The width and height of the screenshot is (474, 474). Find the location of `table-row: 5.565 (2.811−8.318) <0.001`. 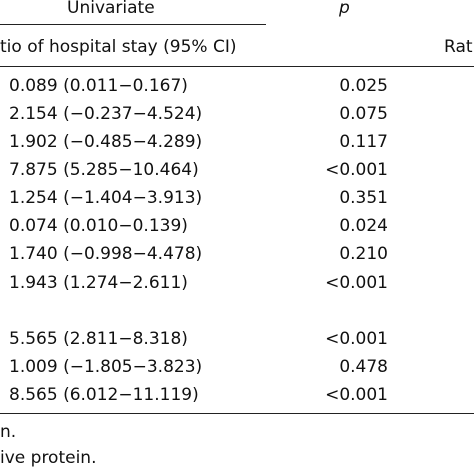

table-row: 5.565 (2.811−8.318) <0.001 is located at coordinates (237, 339).